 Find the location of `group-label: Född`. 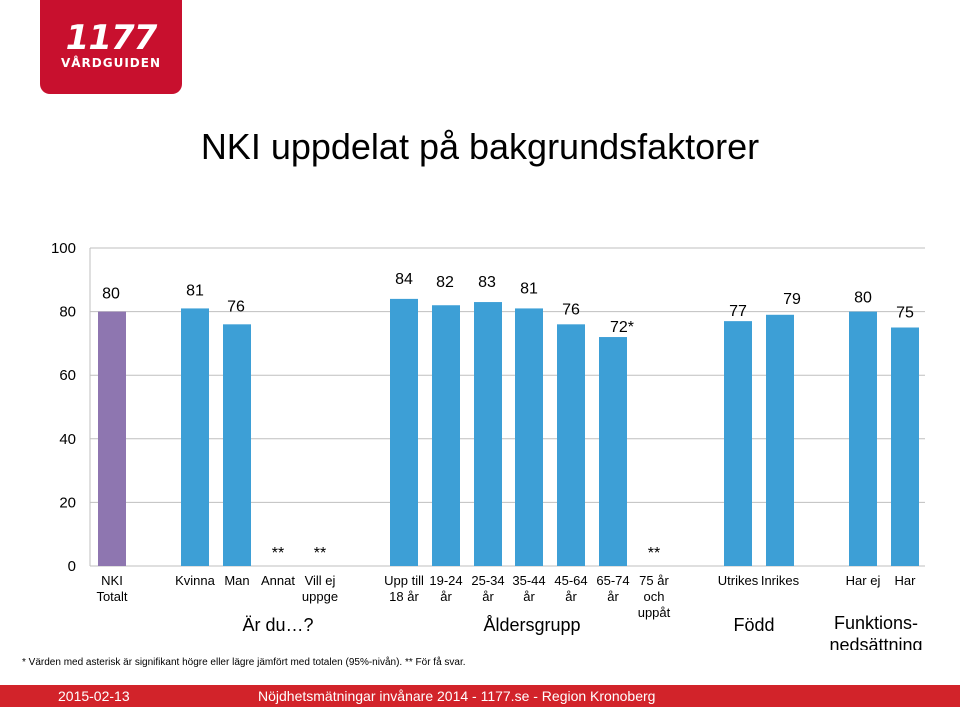

group-label: Född is located at coordinates (753, 625).